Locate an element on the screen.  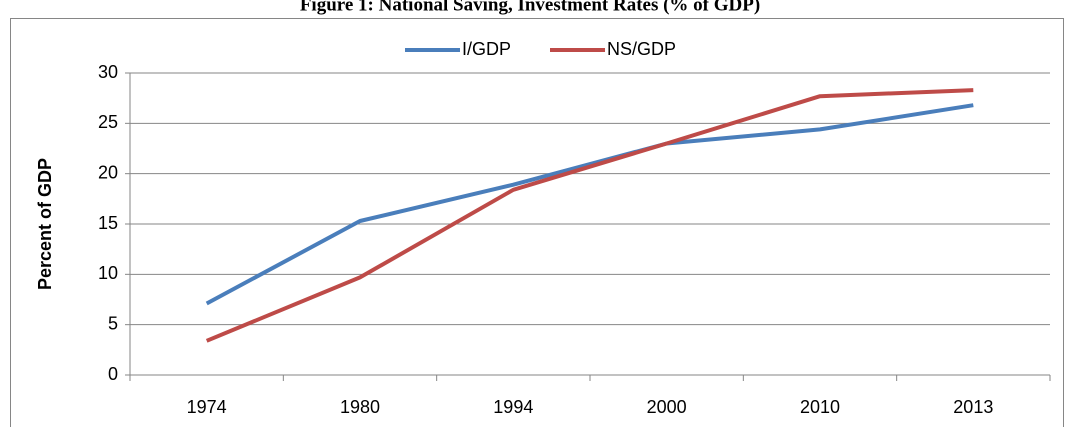
legend-label: NS/GDP is located at coordinates (641, 49).